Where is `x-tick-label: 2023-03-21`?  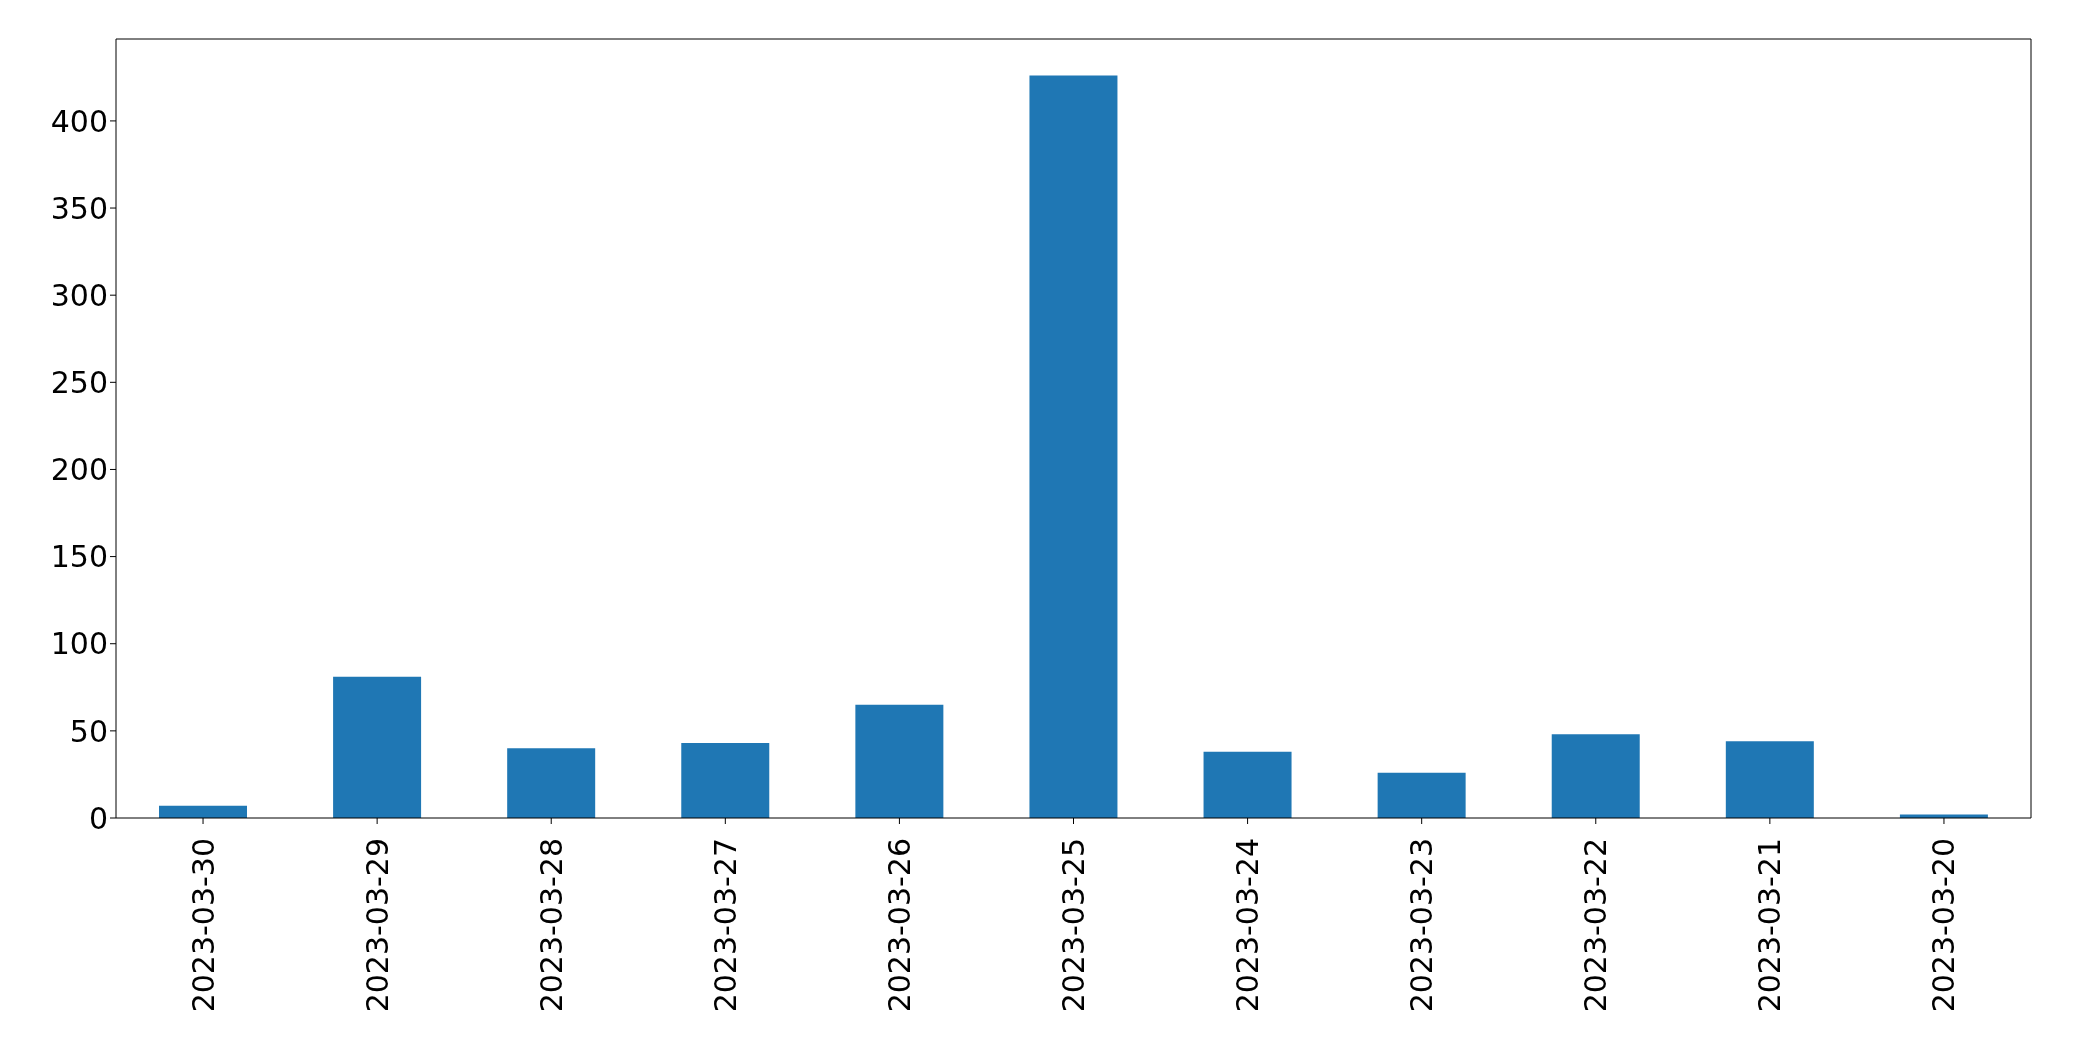
x-tick-label: 2023-03-21 is located at coordinates (1770, 925).